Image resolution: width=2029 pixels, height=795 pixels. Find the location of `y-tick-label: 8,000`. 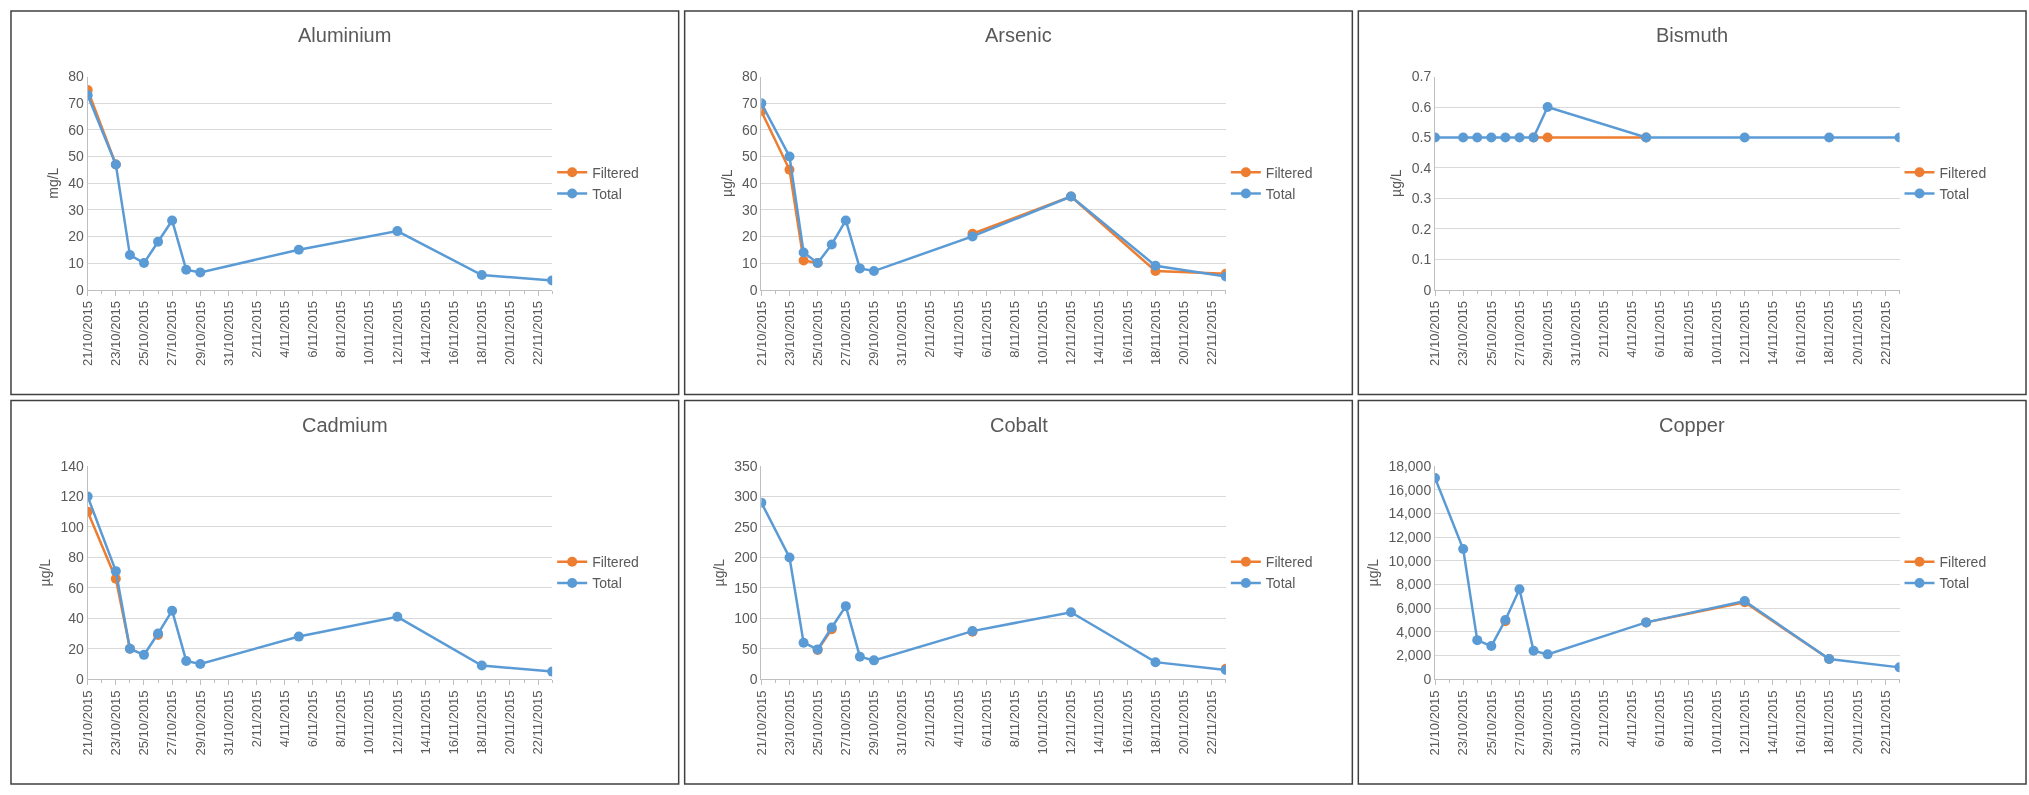

y-tick-label: 8,000 is located at coordinates (1414, 584).